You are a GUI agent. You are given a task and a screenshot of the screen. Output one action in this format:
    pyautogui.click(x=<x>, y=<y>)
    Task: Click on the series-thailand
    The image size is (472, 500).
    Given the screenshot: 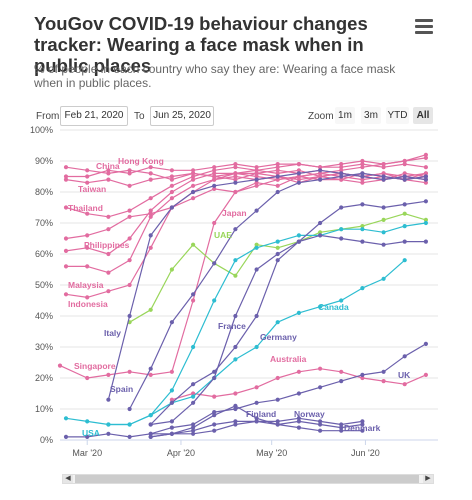 What is the action you would take?
    pyautogui.click(x=245, y=185)
    